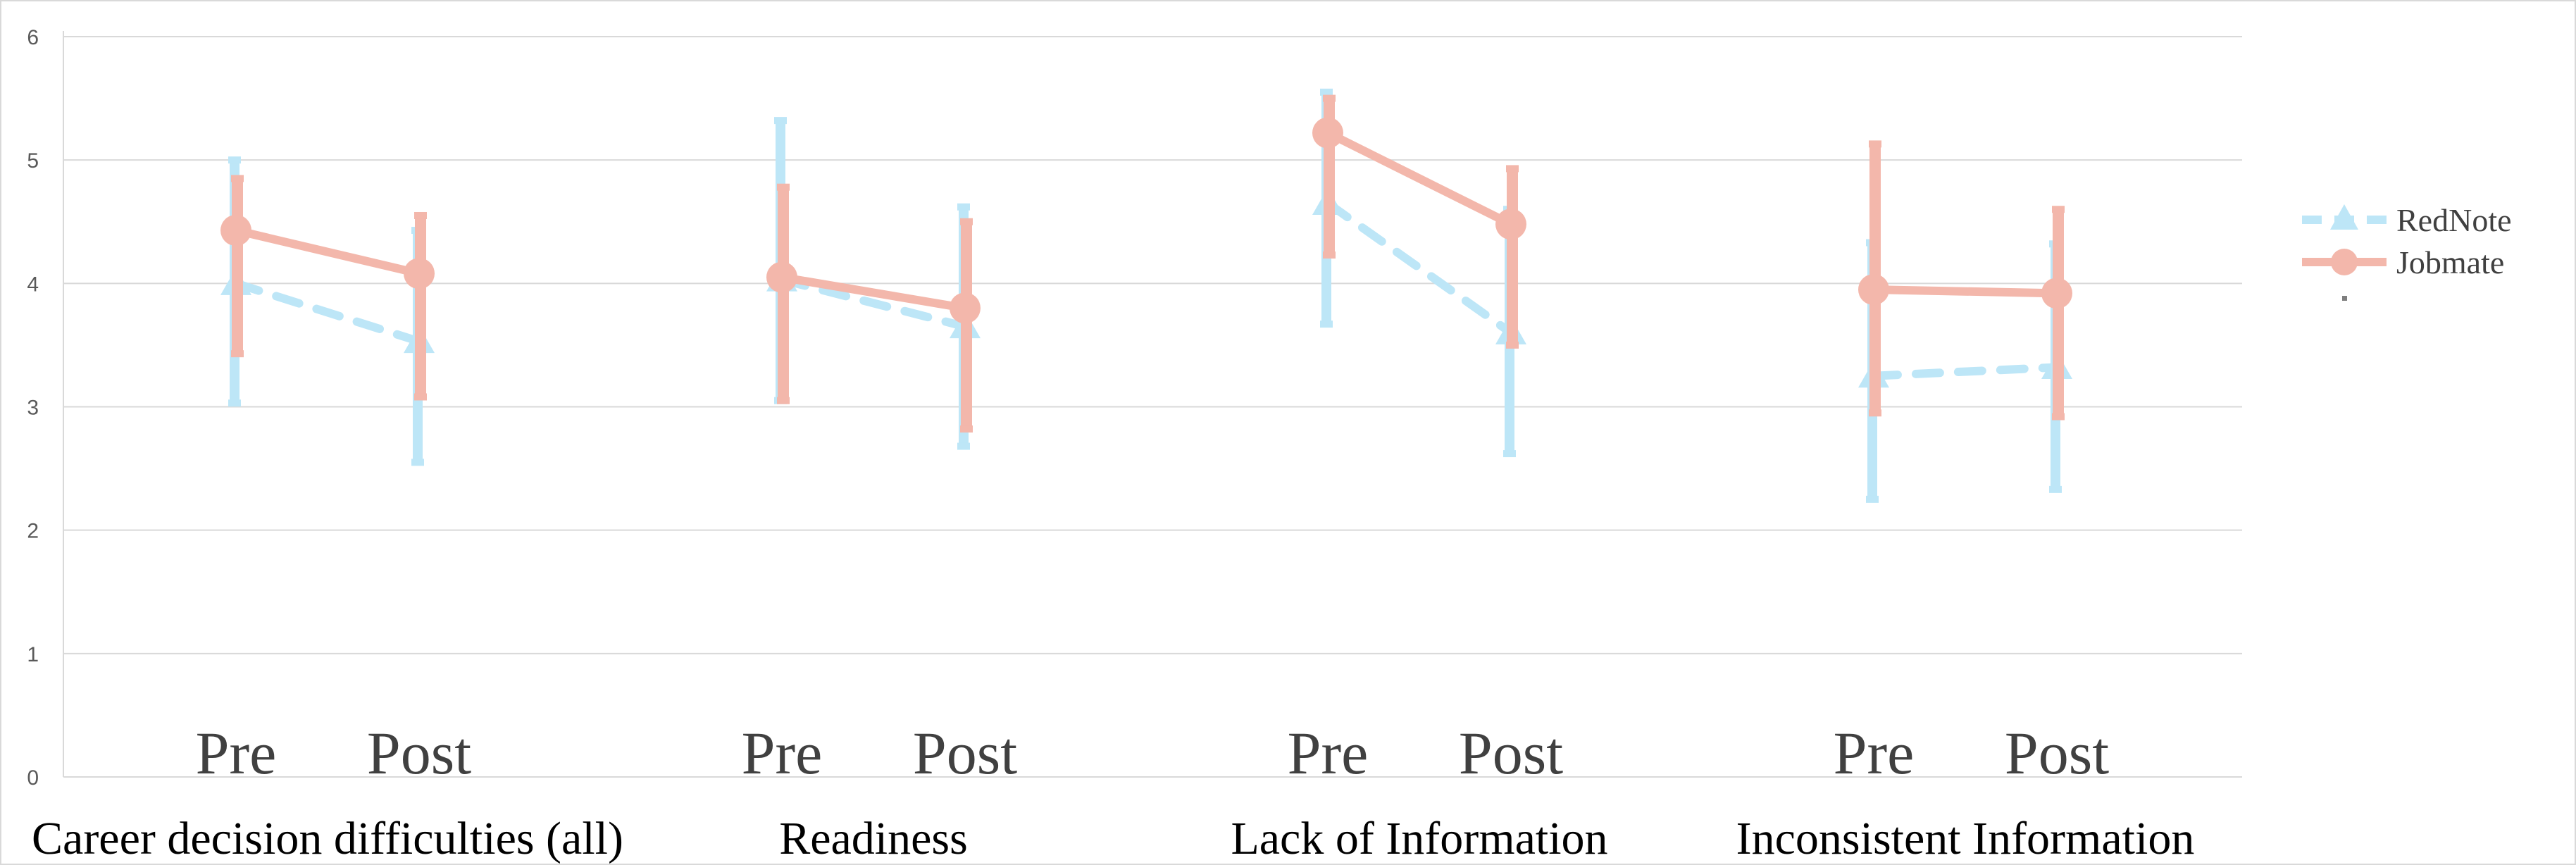  I want to click on legend-extra-marker, so click(2344, 298).